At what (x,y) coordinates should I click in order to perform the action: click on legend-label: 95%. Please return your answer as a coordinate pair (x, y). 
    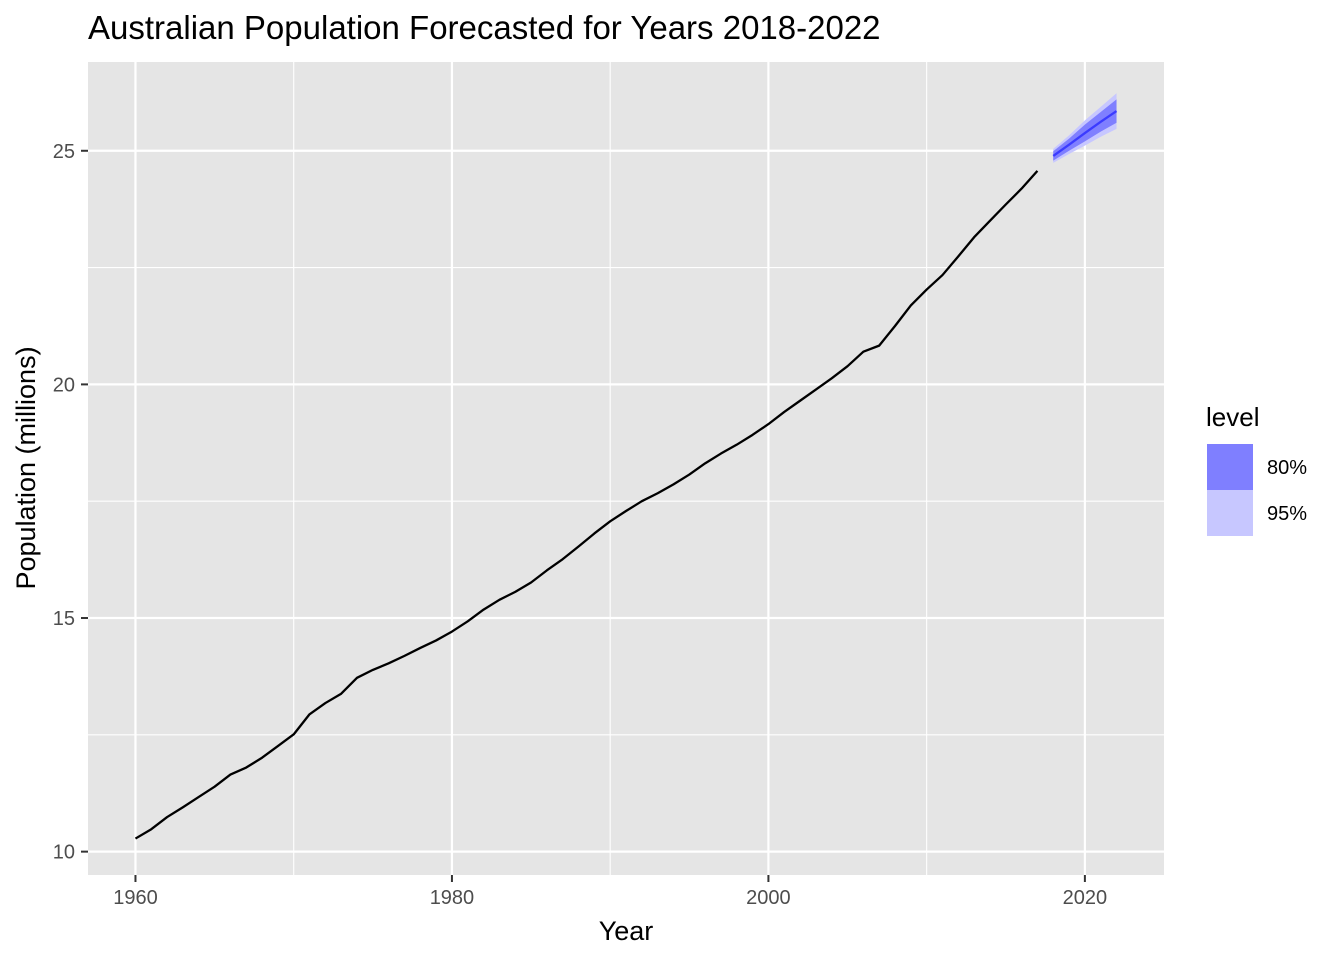
    Looking at the image, I should click on (1287, 514).